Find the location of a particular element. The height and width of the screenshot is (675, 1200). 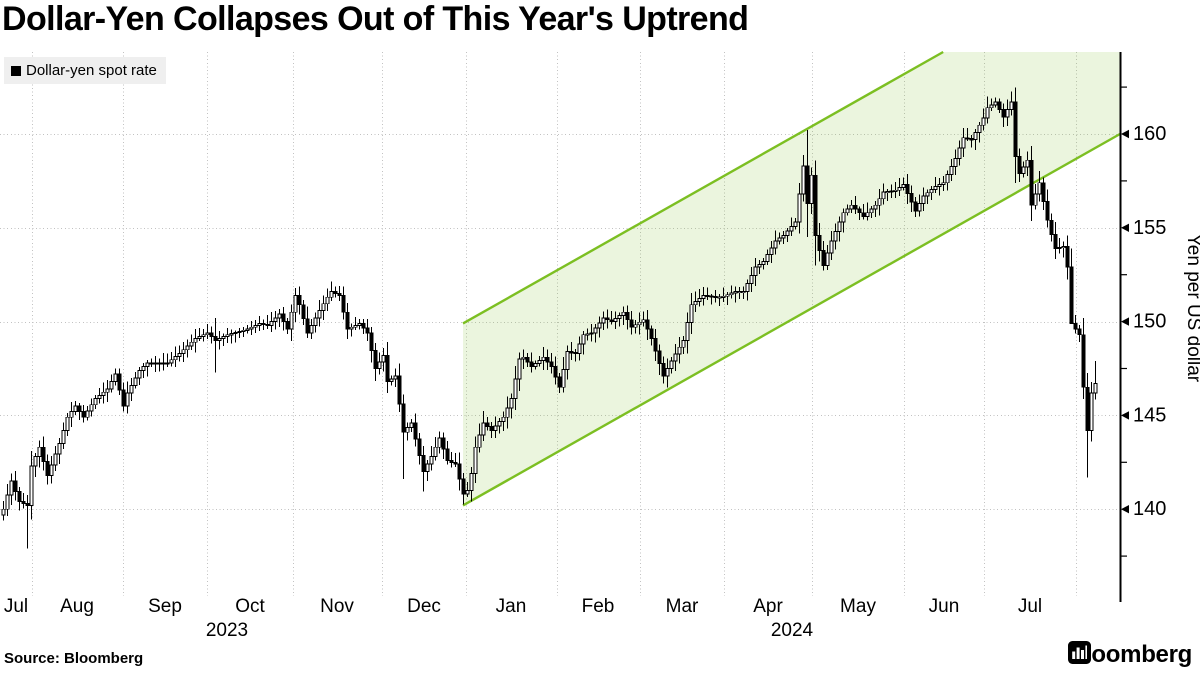

legend-label: Dollar-yen spot rate is located at coordinates (91, 70).